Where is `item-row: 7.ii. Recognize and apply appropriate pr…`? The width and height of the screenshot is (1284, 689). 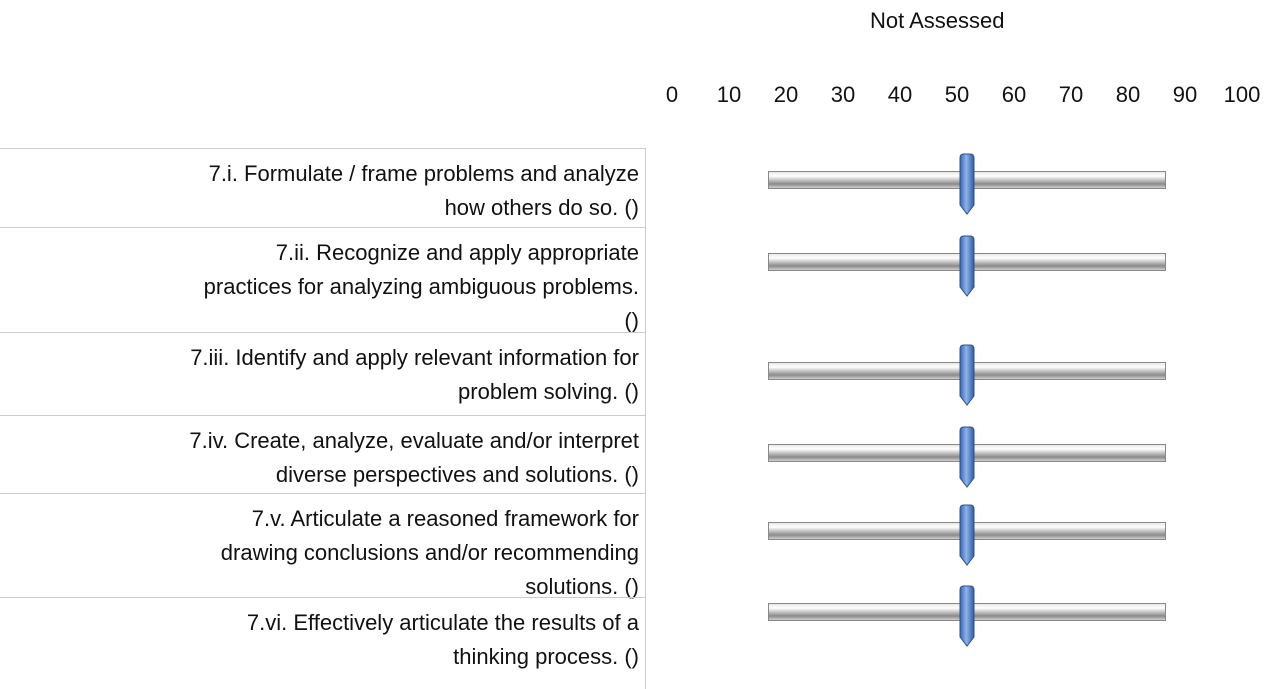 item-row: 7.ii. Recognize and apply appropriate pr… is located at coordinates (323, 280).